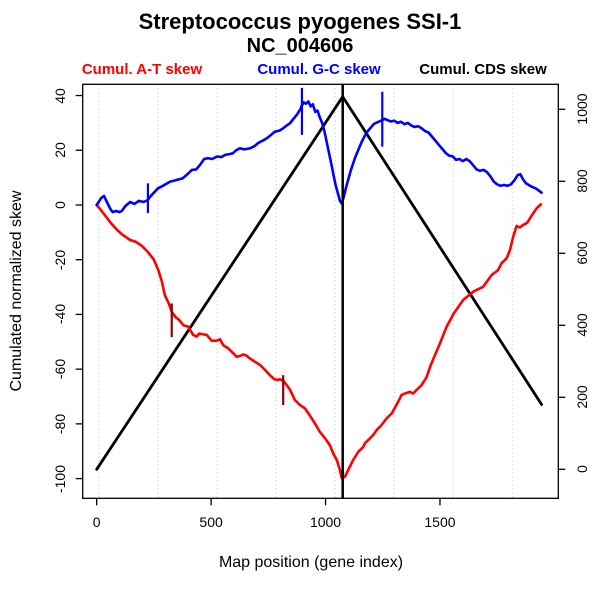 Image resolution: width=600 pixels, height=600 pixels. I want to click on legend-item-gc-skew: Cumul. G-C skew, so click(319, 69).